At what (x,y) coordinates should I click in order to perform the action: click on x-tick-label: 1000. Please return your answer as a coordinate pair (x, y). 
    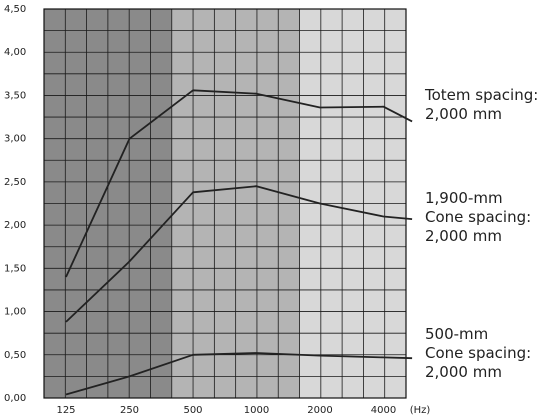
    Looking at the image, I should click on (256, 410).